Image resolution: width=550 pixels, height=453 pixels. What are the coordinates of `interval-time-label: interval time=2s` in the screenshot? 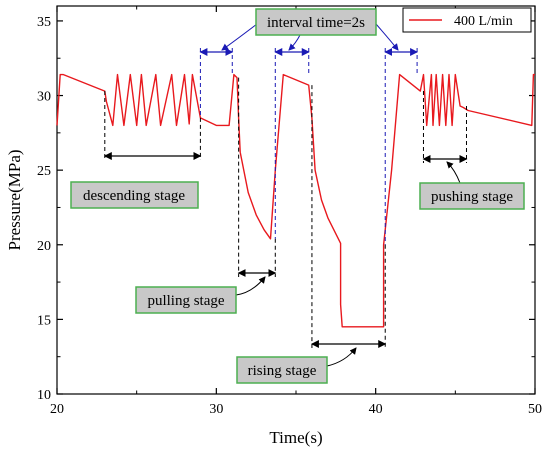 It's located at (316, 22).